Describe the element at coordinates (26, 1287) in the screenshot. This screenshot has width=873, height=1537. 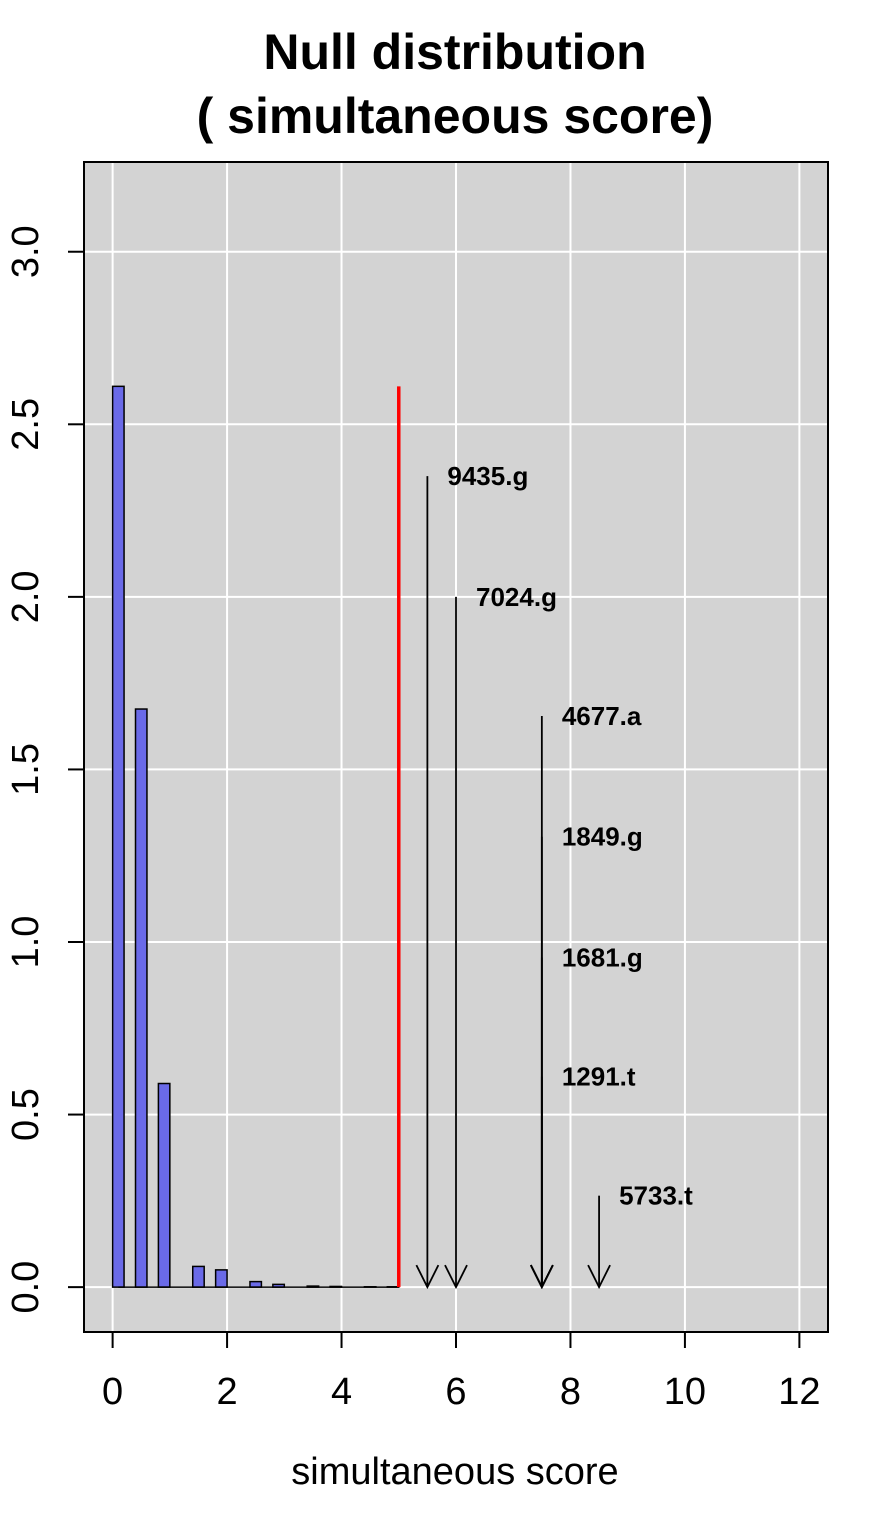
I see `y-tick-label: 0.0` at that location.